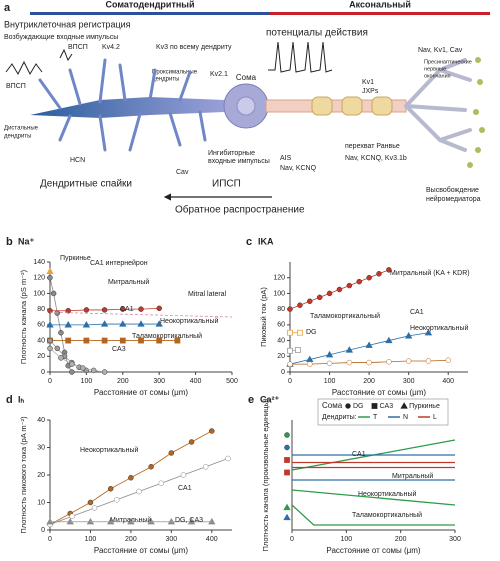 Image resolution: width=500 pixels, height=561 pixels. I want to click on label: нейромедиатора, so click(453, 199).